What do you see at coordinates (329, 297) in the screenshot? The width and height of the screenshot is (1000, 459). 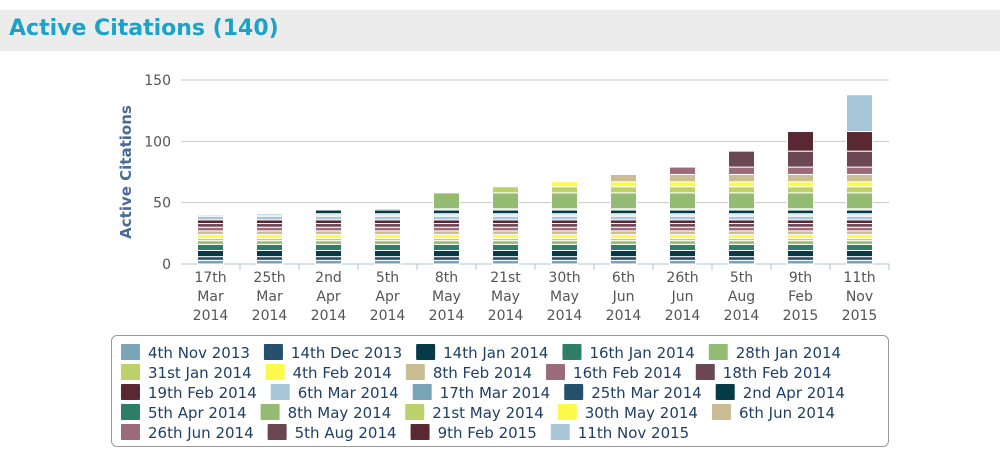 I see `x-tick-label: 2nd Apr 2014` at bounding box center [329, 297].